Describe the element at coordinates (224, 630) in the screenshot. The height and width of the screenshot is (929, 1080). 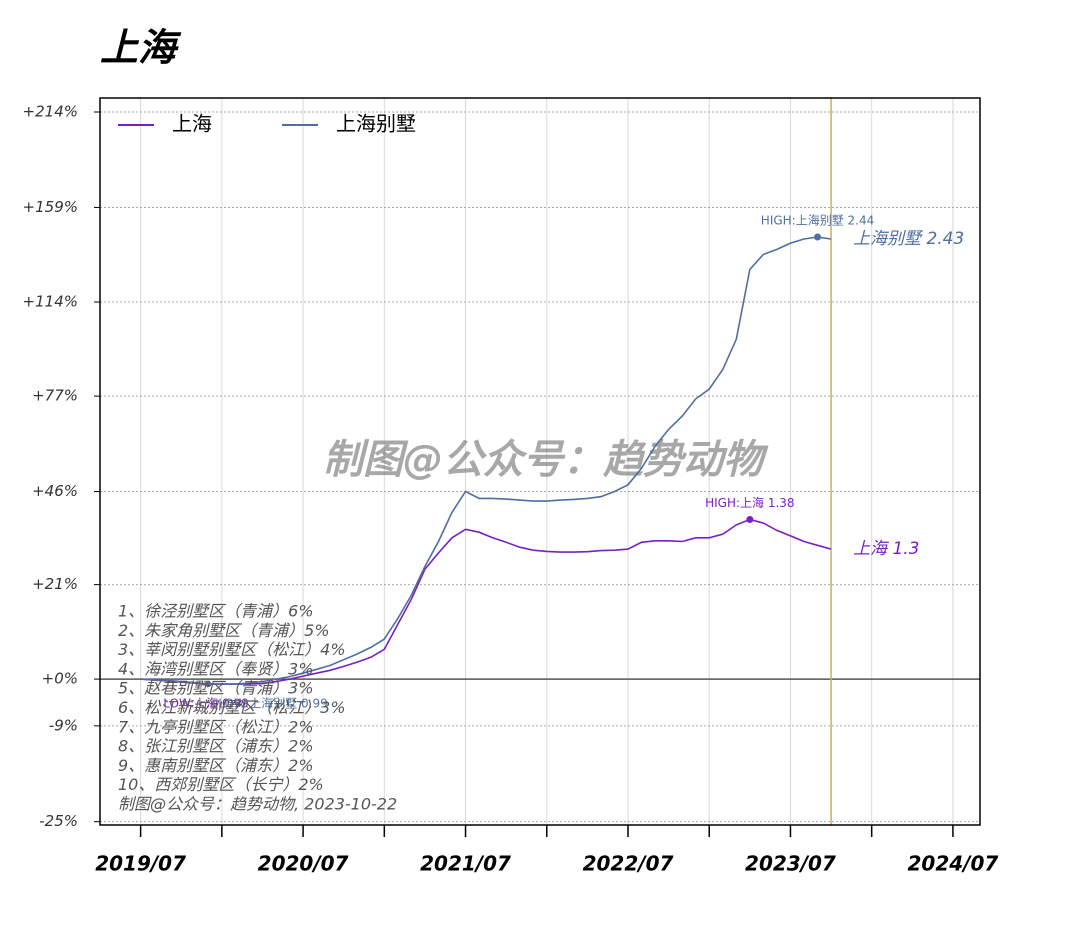
I see `note: 2、朱家角别墅区（青浦）5%` at that location.